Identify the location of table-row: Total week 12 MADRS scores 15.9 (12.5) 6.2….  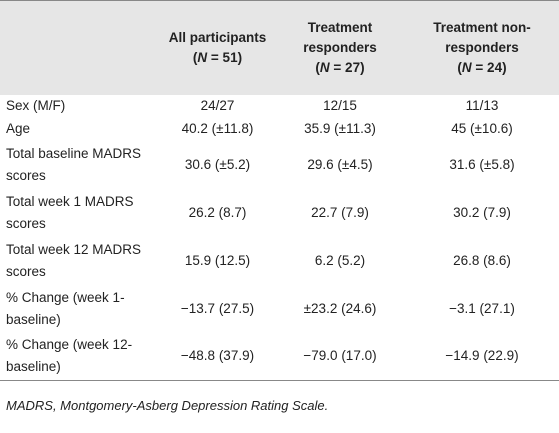
(279, 261).